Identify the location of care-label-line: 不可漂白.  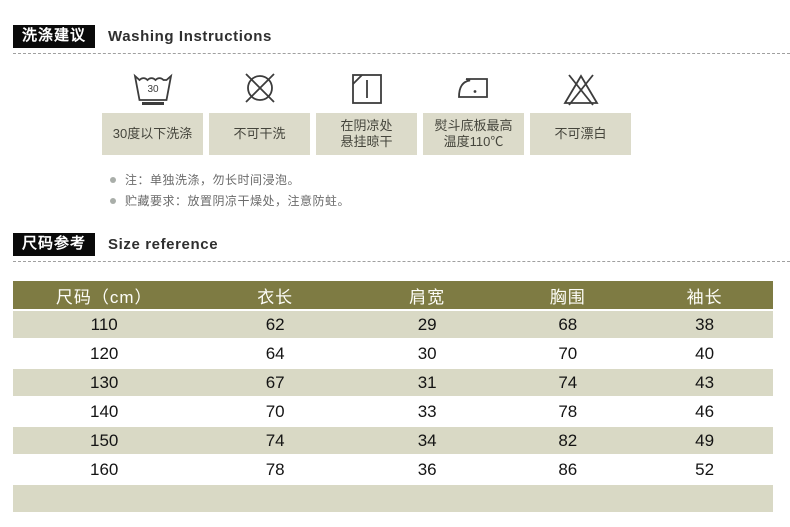
(580, 133).